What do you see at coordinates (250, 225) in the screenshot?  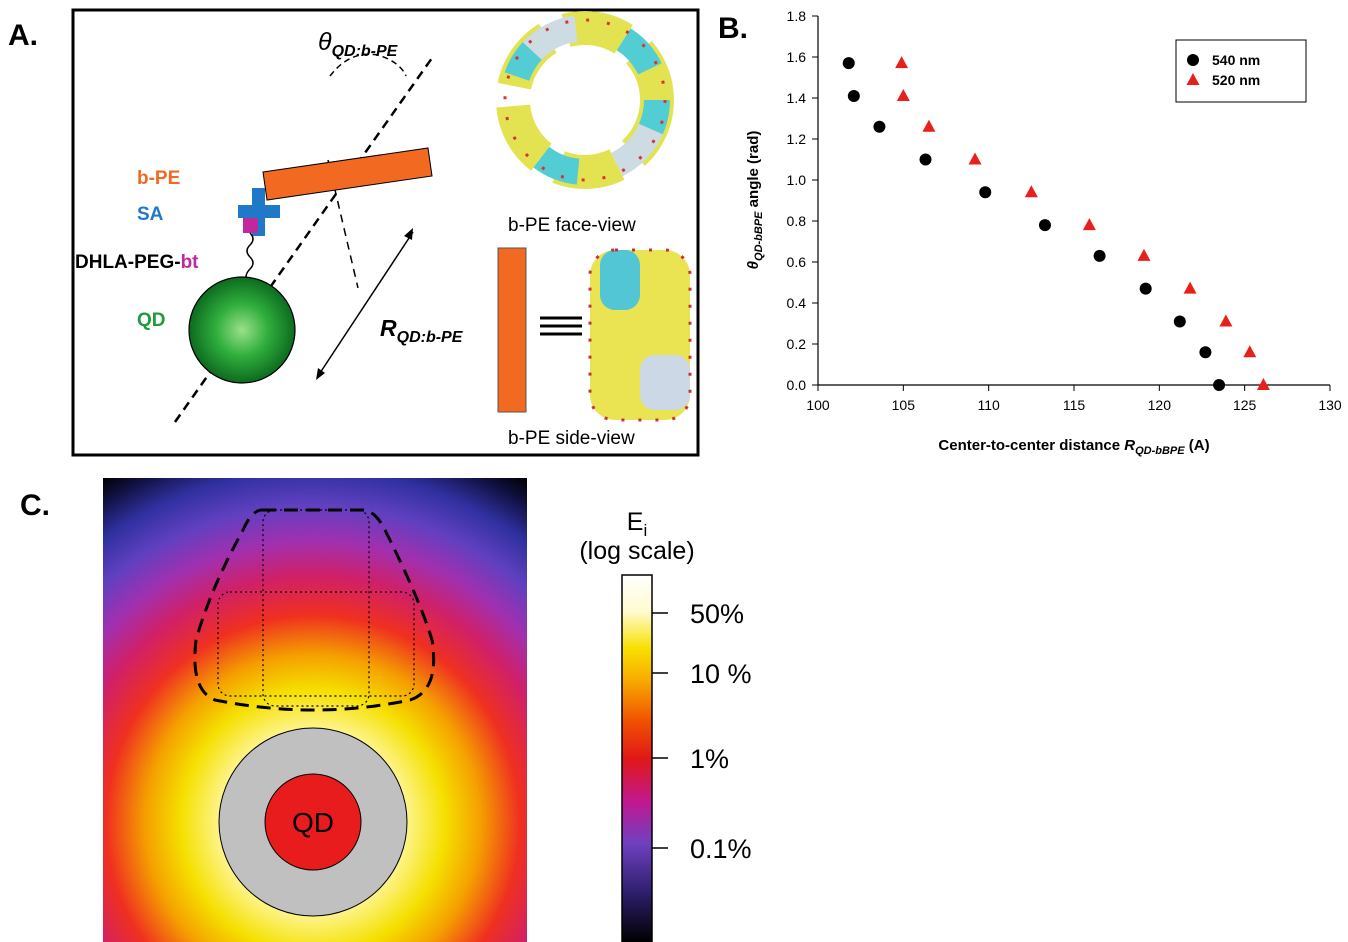 I see `biotin` at bounding box center [250, 225].